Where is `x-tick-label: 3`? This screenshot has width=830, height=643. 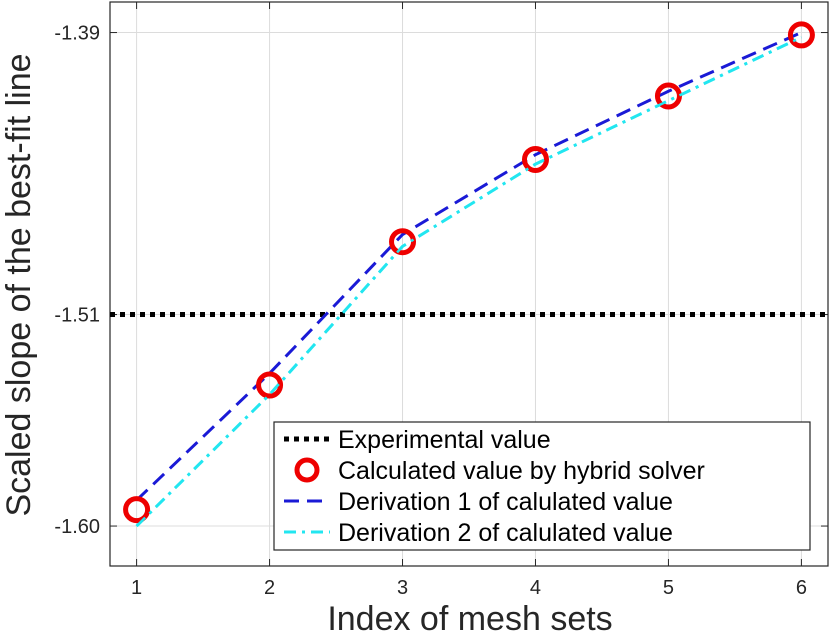
x-tick-label: 3 is located at coordinates (402, 588).